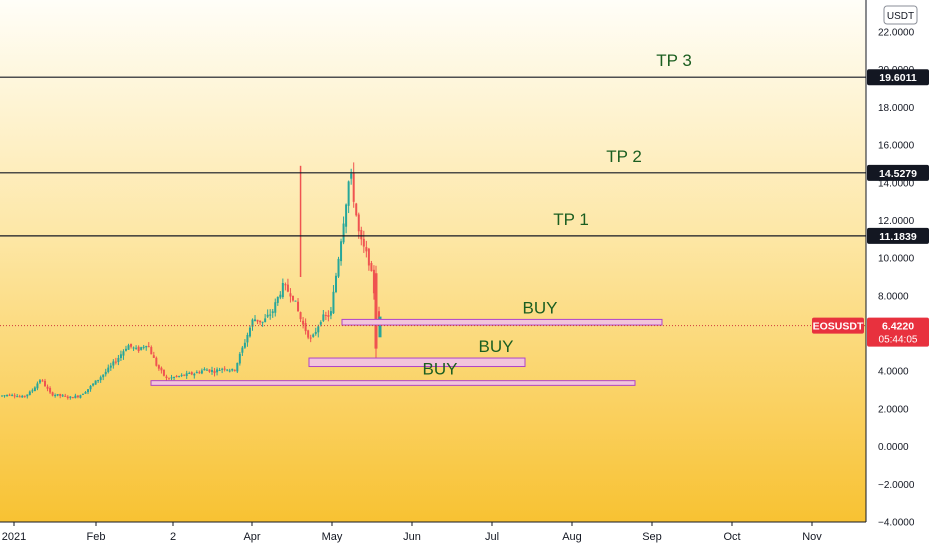  I want to click on x-axis: 2021 Feb 2 Apr May Jun Jul Aug Sep Oct Nov, so click(412, 532).